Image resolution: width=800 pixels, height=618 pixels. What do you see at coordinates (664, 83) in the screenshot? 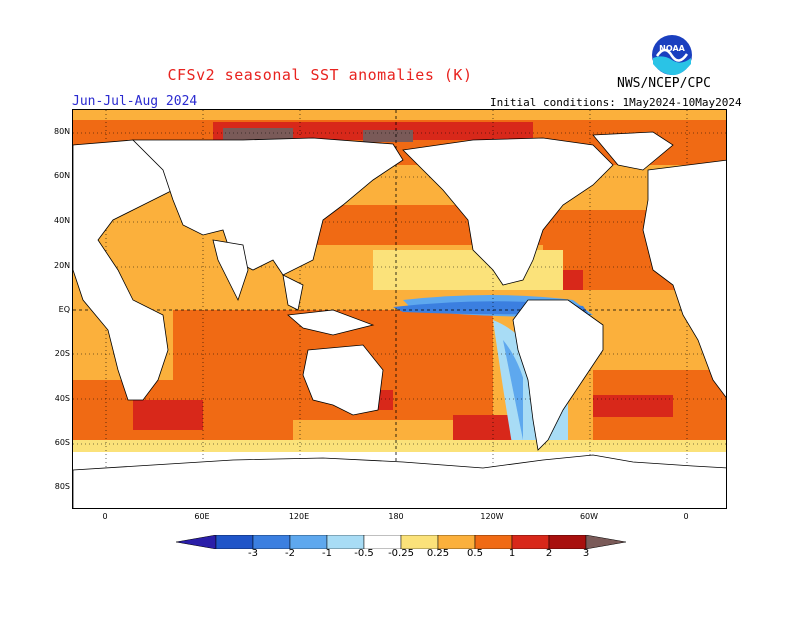
I see `agency-label: NWS/NCEP/CPC` at bounding box center [664, 83].